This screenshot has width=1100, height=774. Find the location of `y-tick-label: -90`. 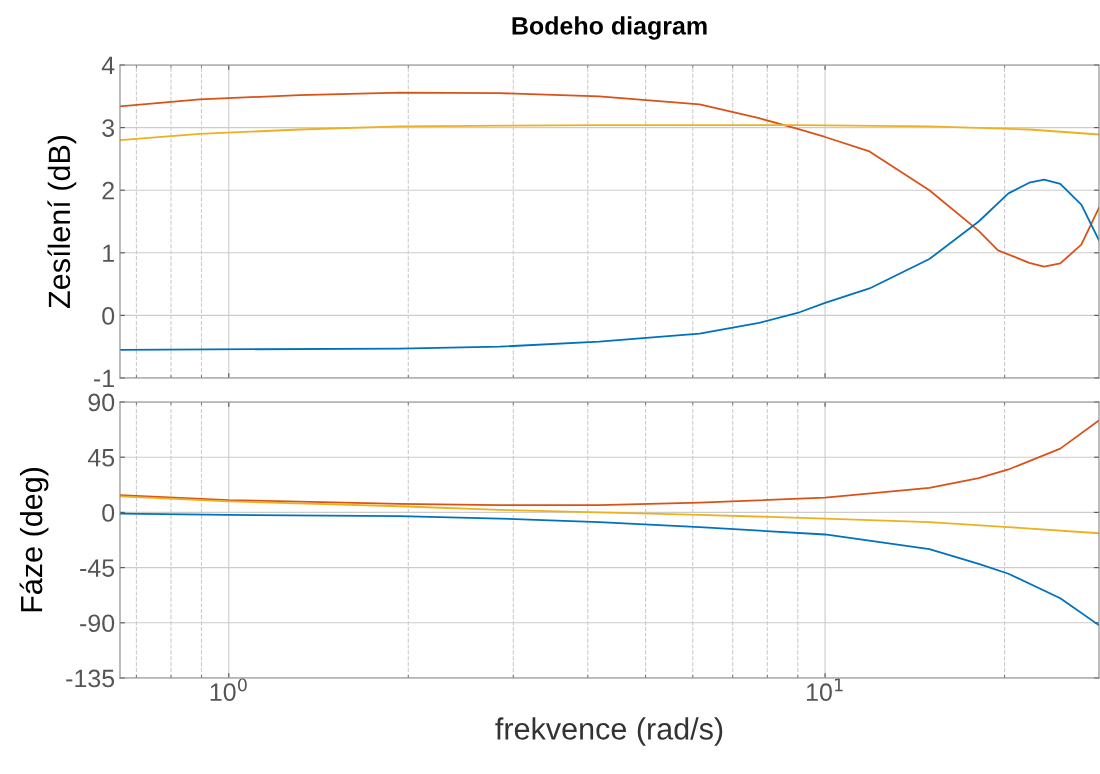

y-tick-label: -90 is located at coordinates (97, 623).